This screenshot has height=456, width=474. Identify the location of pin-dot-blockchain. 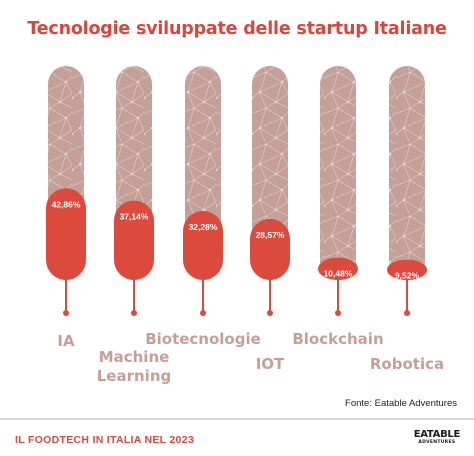
(338, 313).